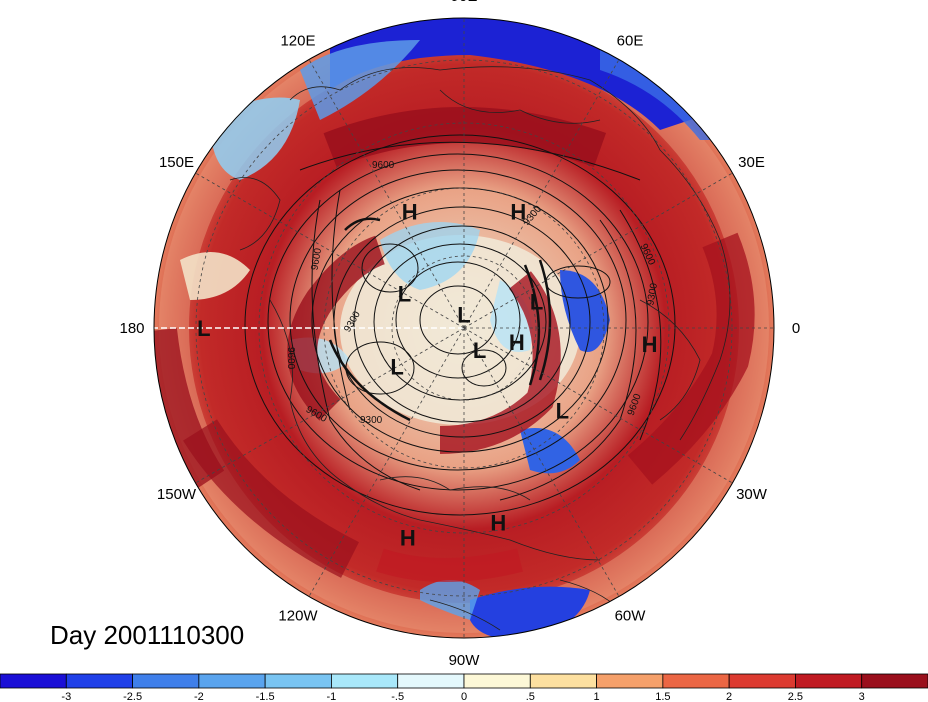  What do you see at coordinates (464, 2) in the screenshot?
I see `longitude-label: 90E` at bounding box center [464, 2].